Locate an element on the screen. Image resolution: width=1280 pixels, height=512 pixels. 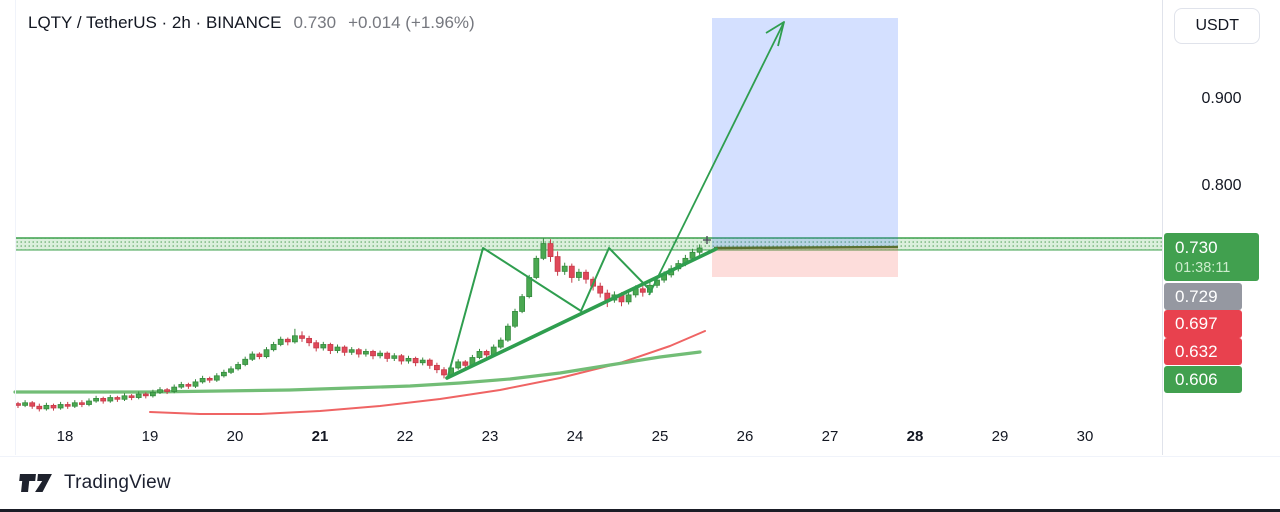
price-label-0.730: 0.730 01:38:11 is located at coordinates (1211, 257).